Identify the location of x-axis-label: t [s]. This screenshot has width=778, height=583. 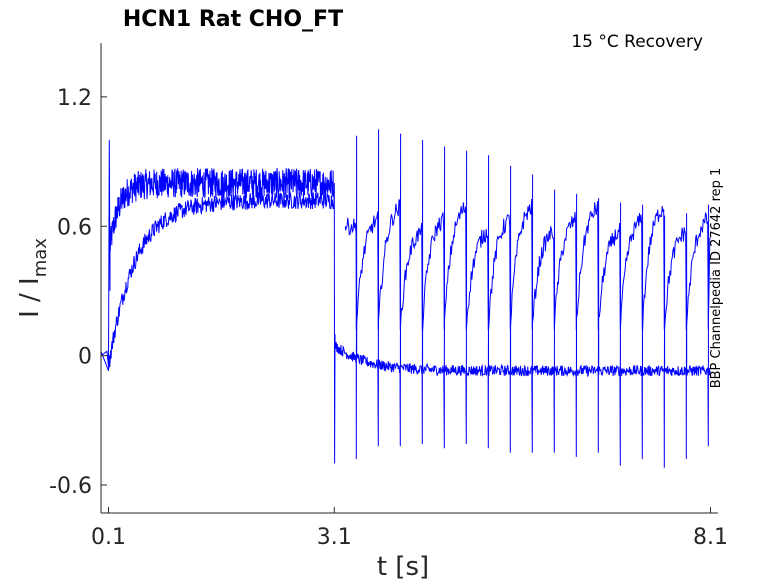
(403, 567).